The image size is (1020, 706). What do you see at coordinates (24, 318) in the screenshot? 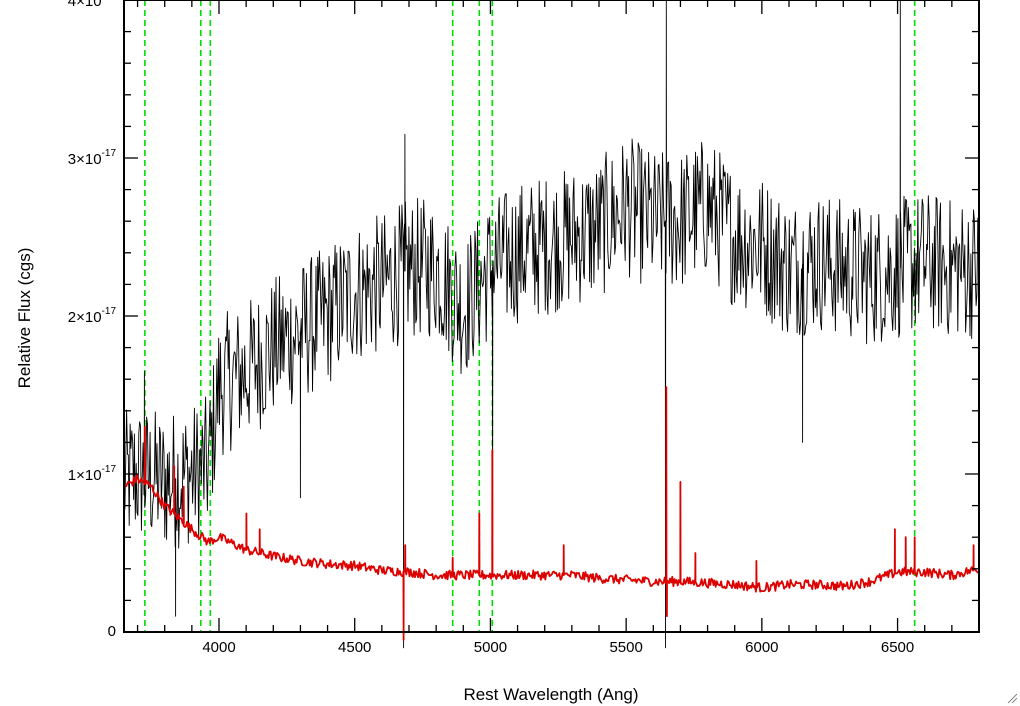
I see `y-axis-title: Relative Flux (cgs)` at bounding box center [24, 318].